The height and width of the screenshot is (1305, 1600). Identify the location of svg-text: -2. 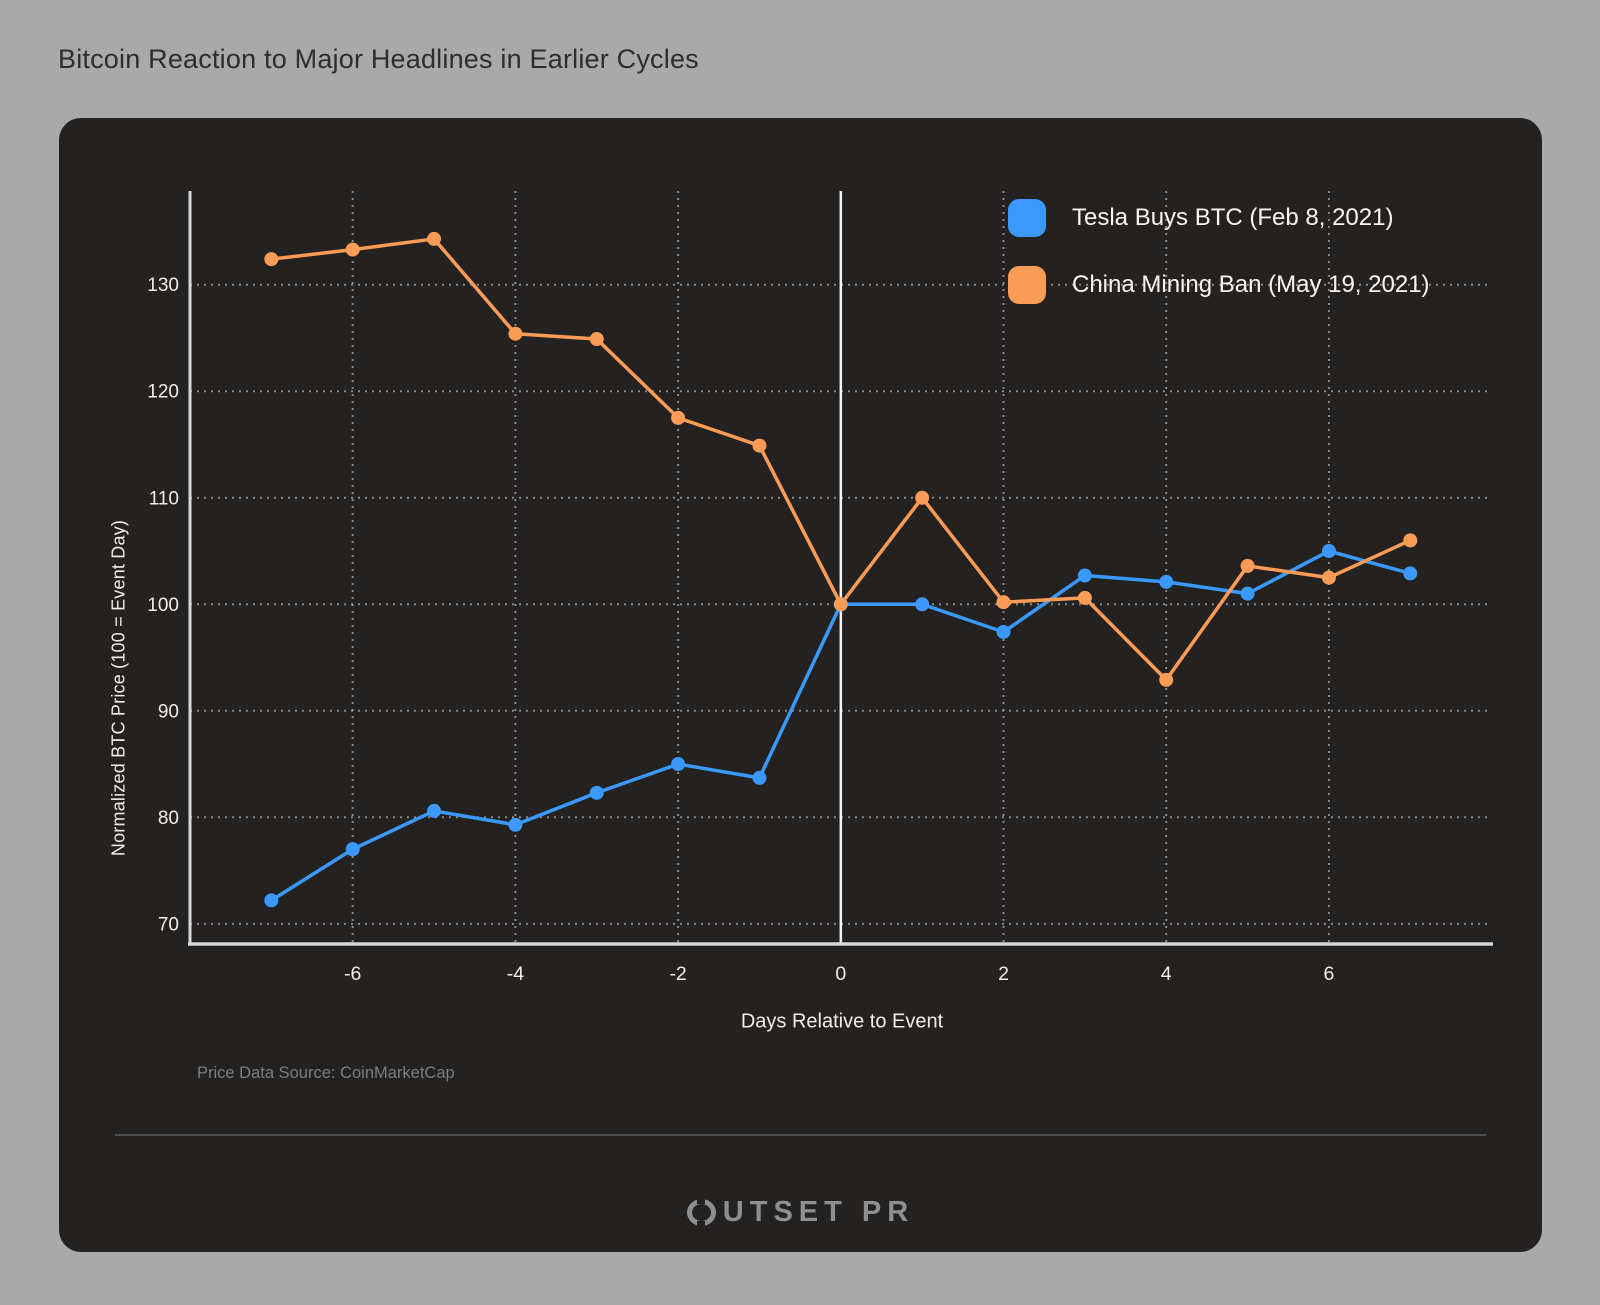
(677, 974).